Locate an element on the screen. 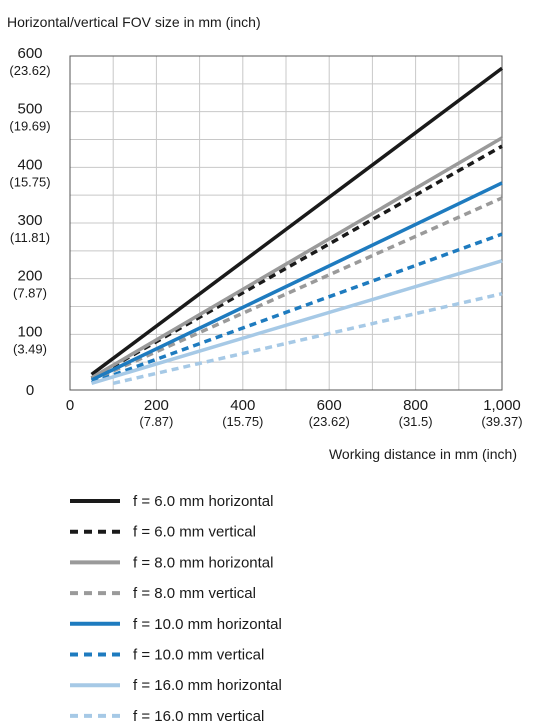 The image size is (534, 725). y-tick-label: 0 is located at coordinates (30, 390).